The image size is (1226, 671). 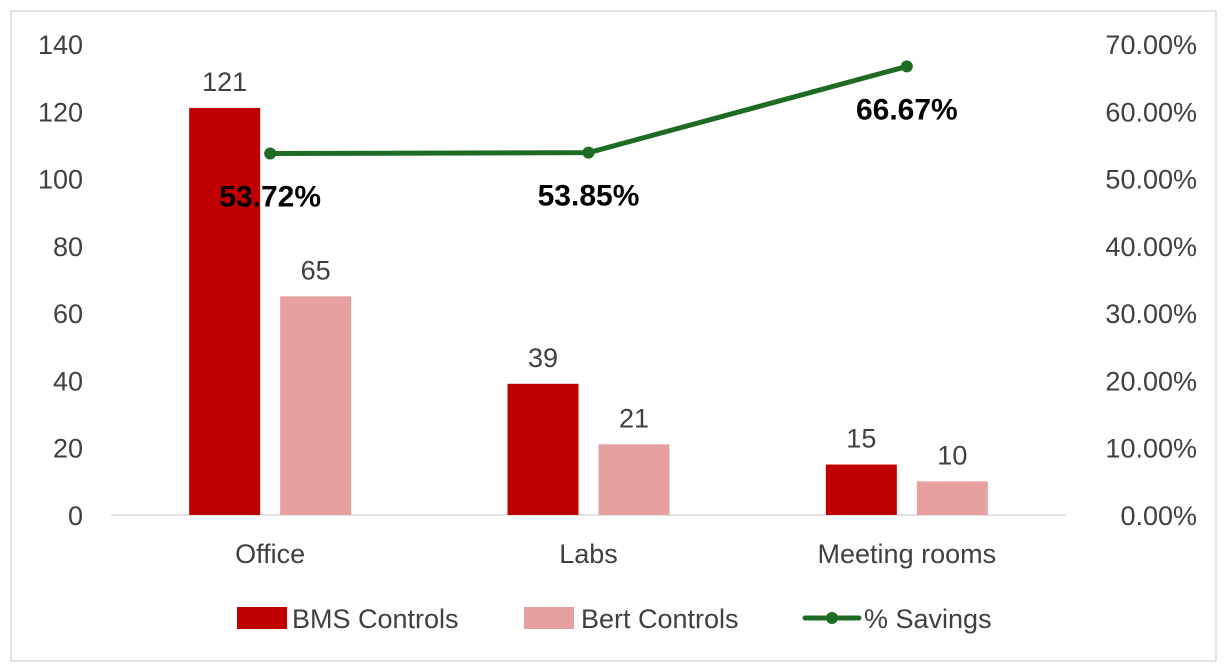 What do you see at coordinates (68, 247) in the screenshot?
I see `left-axis-tick: 80` at bounding box center [68, 247].